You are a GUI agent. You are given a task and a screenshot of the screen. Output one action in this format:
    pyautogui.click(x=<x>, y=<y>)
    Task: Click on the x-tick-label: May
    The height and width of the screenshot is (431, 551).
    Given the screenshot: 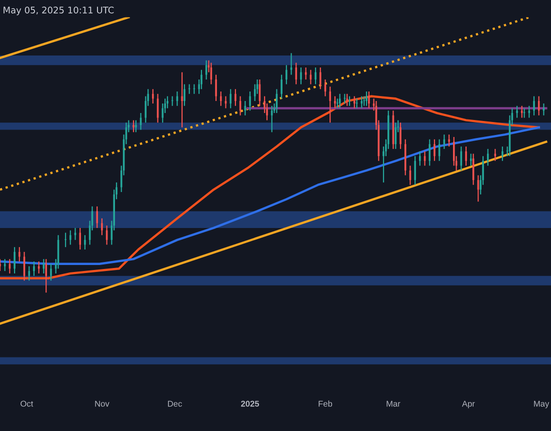 What is the action you would take?
    pyautogui.click(x=542, y=404)
    